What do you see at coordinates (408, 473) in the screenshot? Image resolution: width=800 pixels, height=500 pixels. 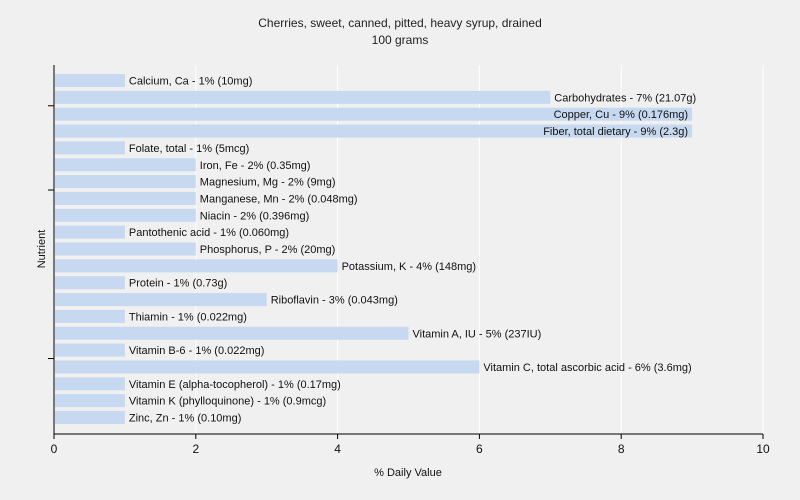 I see `x-axis-title: % Daily Value` at bounding box center [408, 473].